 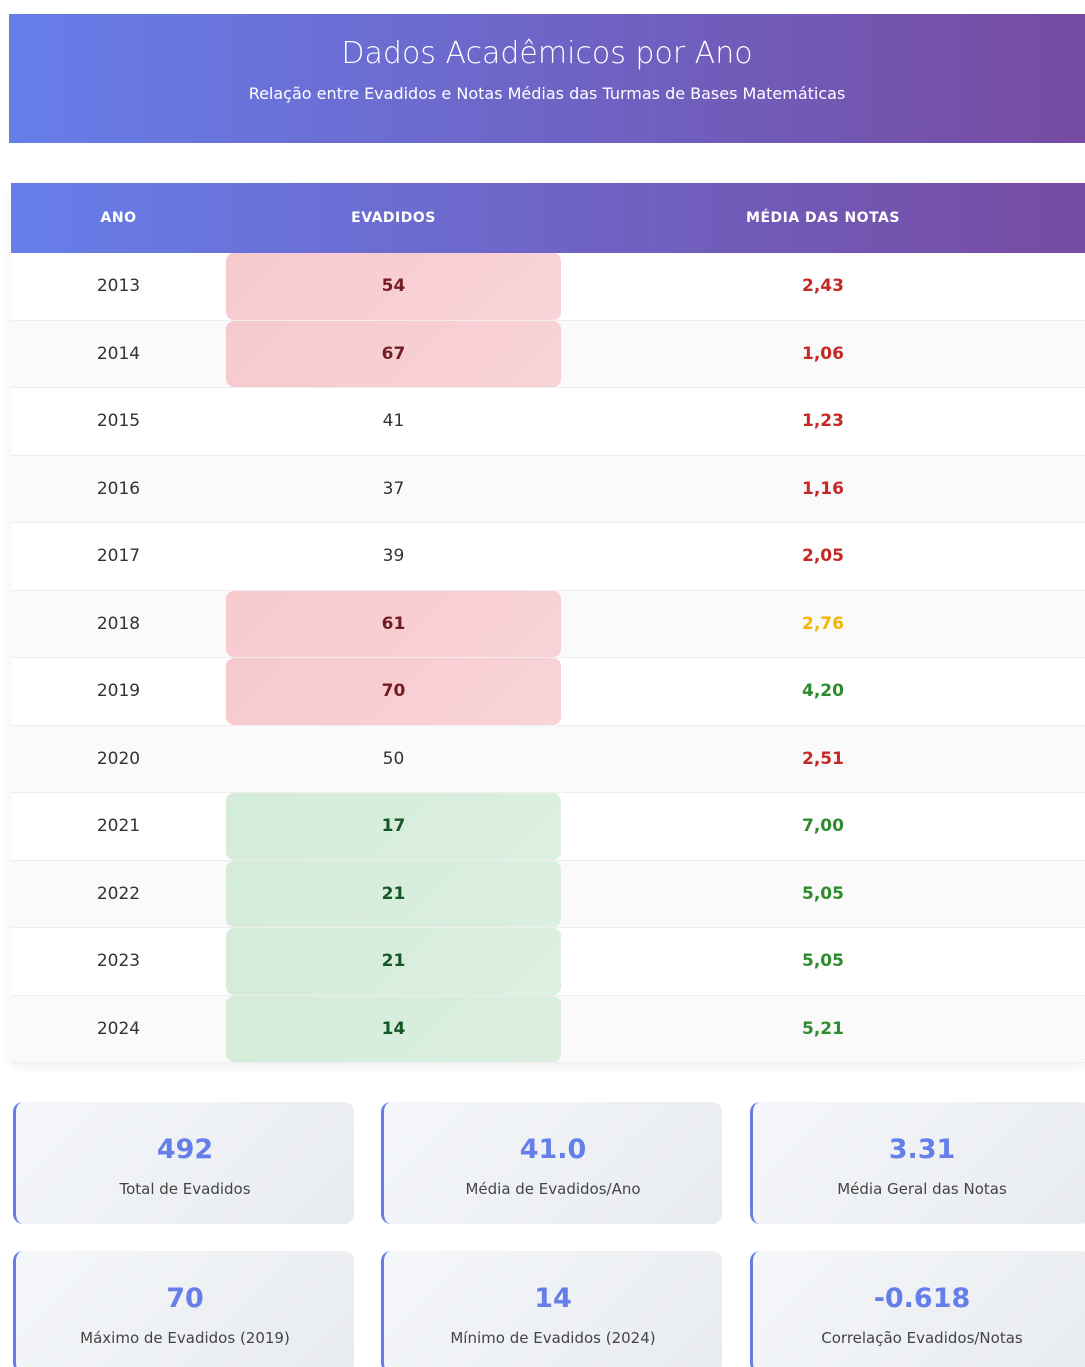 I want to click on stat-label: Mínimo de Evadidos (2024), so click(x=553, y=1338).